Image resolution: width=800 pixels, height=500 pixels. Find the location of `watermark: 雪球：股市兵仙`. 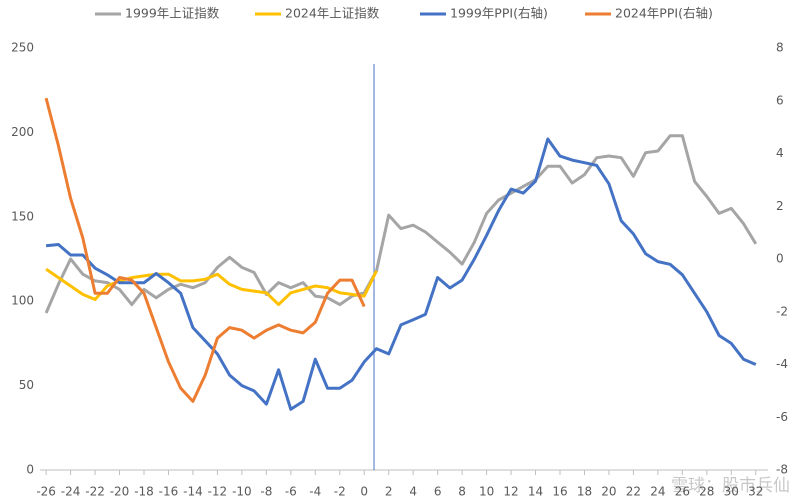

watermark: 雪球：股市兵仙 is located at coordinates (730, 486).